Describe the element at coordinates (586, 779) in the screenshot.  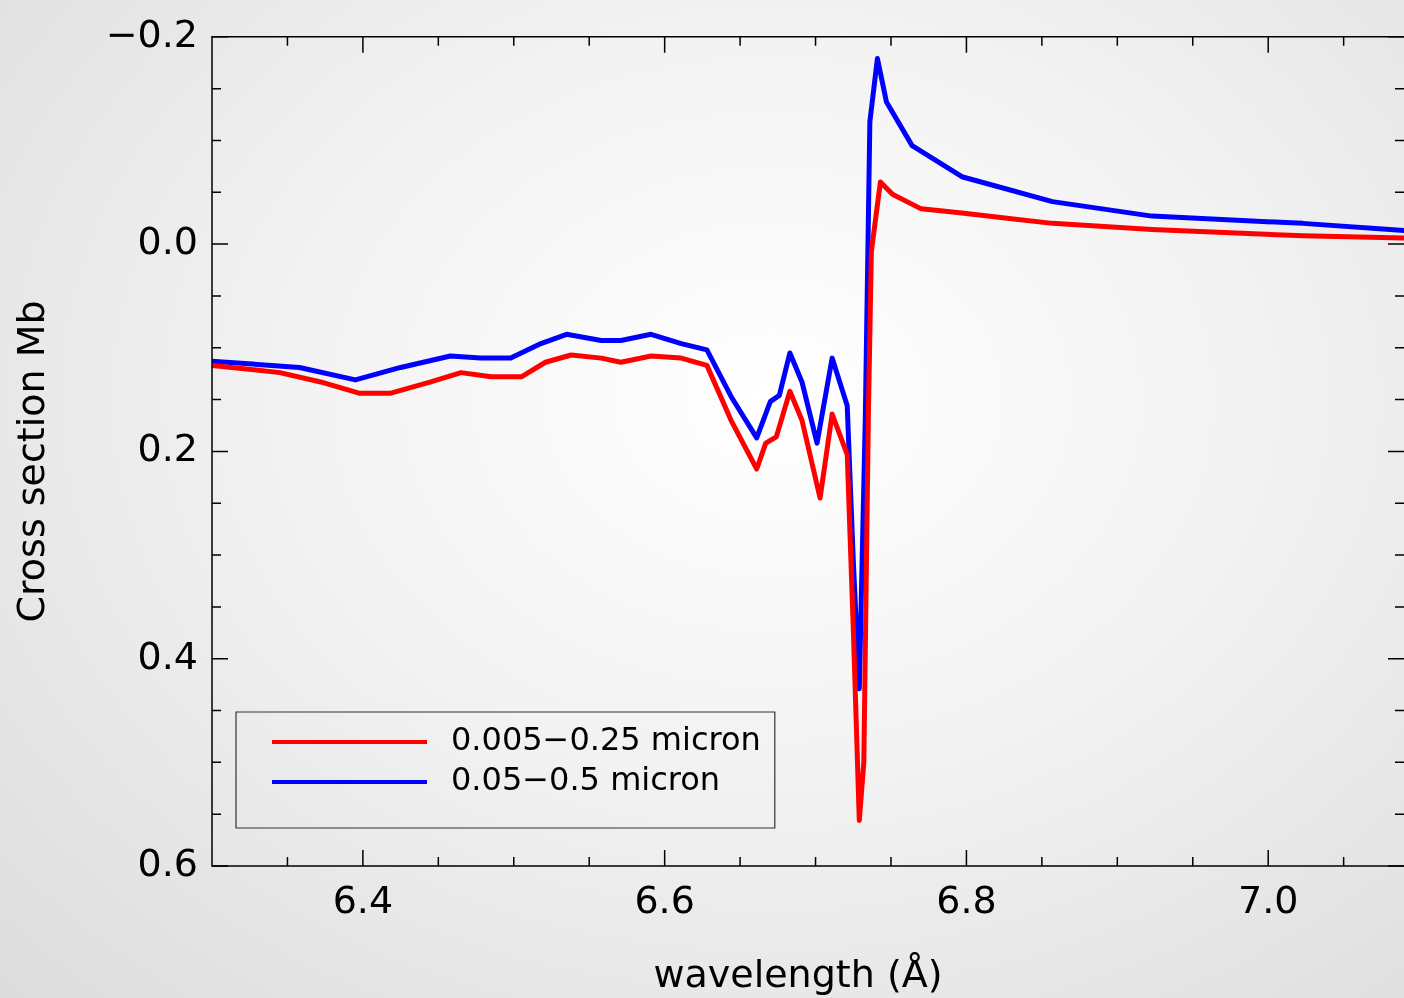
I see `legend-label: 0.05−0.5 micron` at that location.